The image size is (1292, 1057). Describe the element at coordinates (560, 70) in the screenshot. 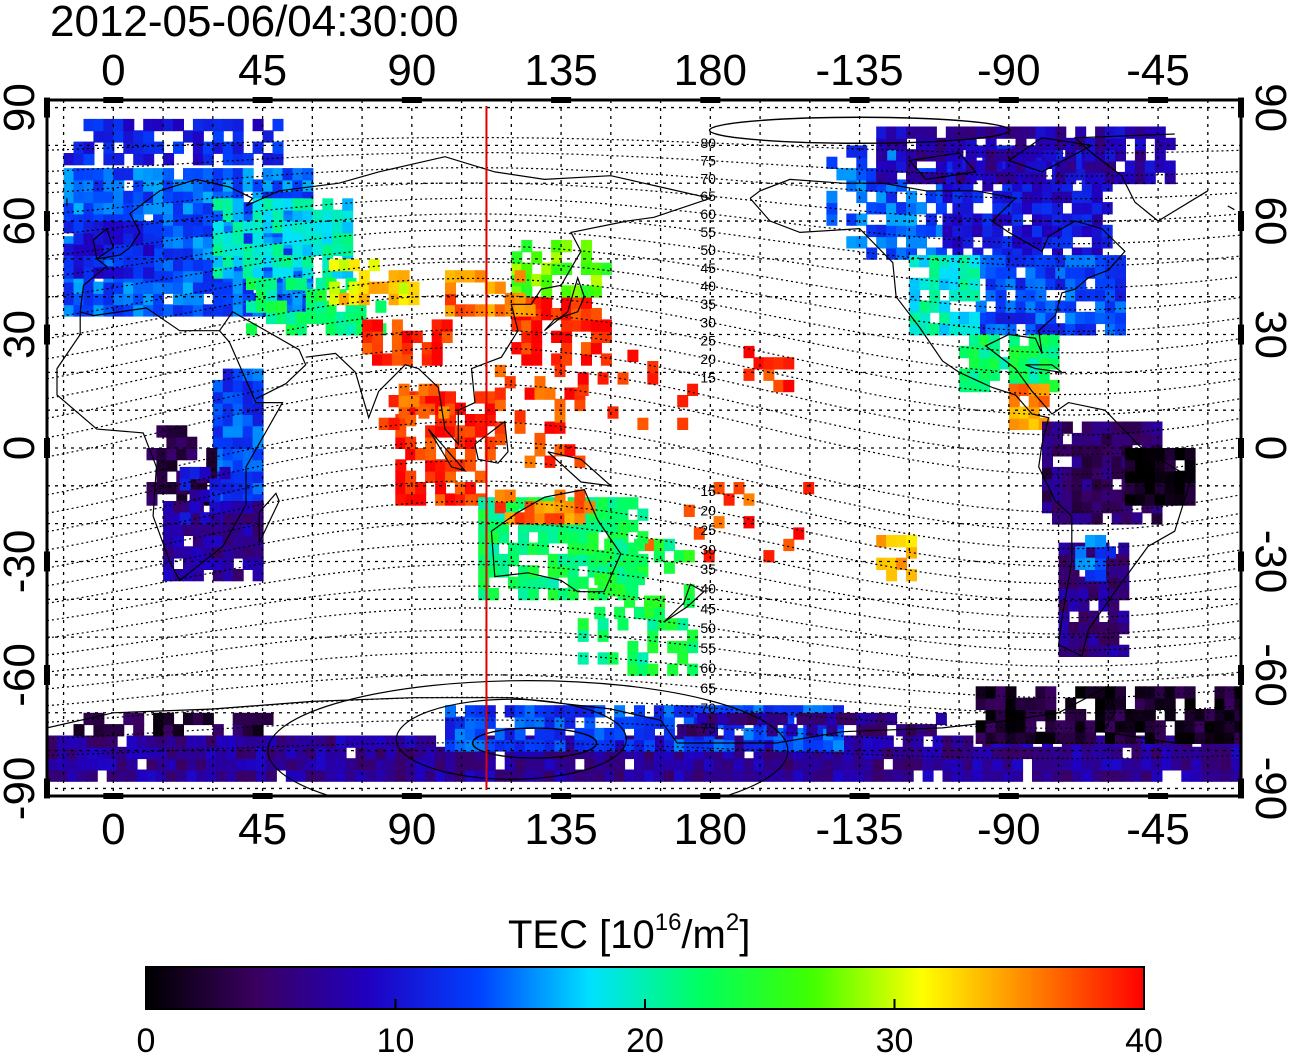

I see `longitude-tick-label: 135` at that location.